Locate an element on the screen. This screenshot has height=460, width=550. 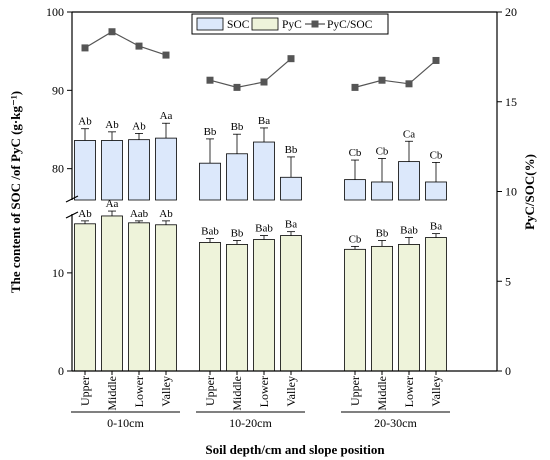
pyc-significance-label: Ab is located at coordinates (166, 214).